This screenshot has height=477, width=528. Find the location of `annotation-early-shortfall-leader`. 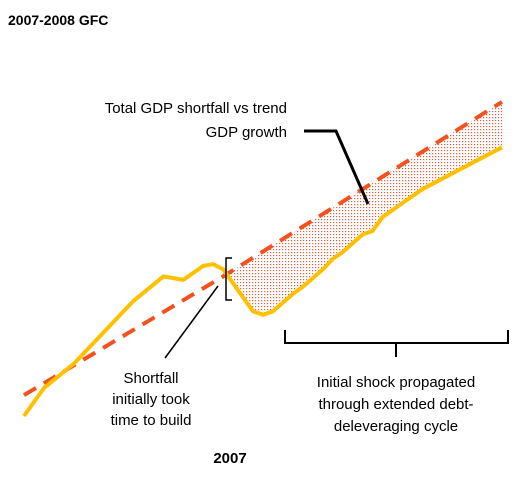

annotation-early-shortfall-leader is located at coordinates (191, 322).